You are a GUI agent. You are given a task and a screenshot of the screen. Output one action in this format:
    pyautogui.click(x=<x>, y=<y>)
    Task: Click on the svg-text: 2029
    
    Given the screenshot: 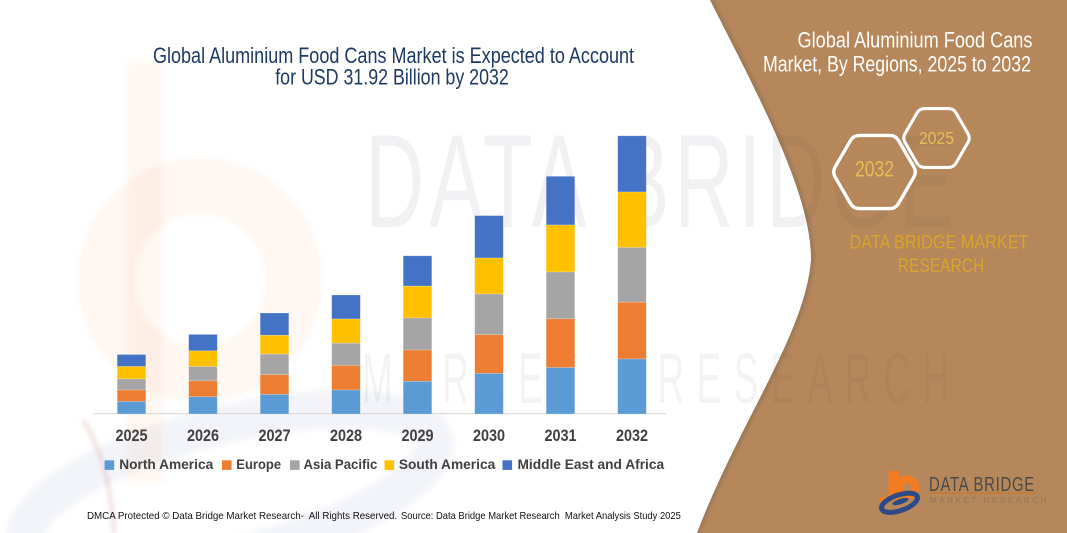 What is the action you would take?
    pyautogui.click(x=417, y=436)
    